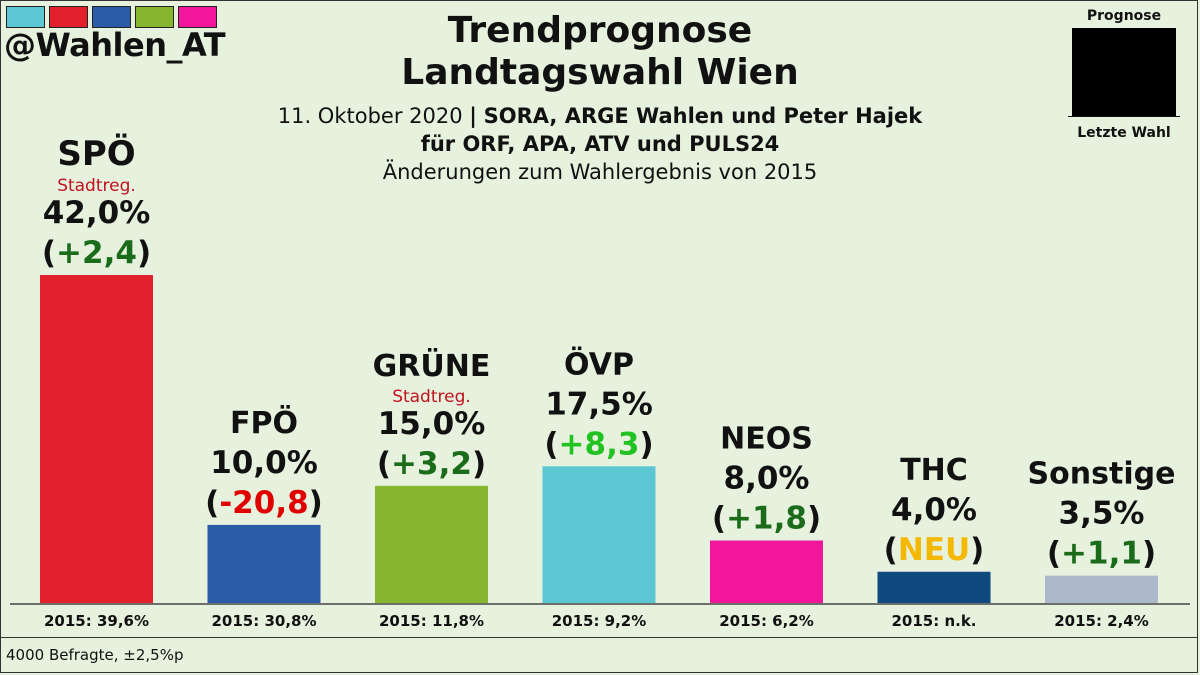  I want to click on previous-label-2: 2015: 11,8%, so click(431, 621).